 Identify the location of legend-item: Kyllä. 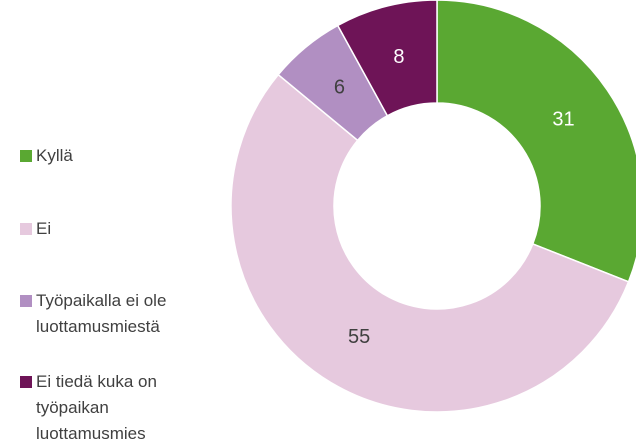
(115, 156).